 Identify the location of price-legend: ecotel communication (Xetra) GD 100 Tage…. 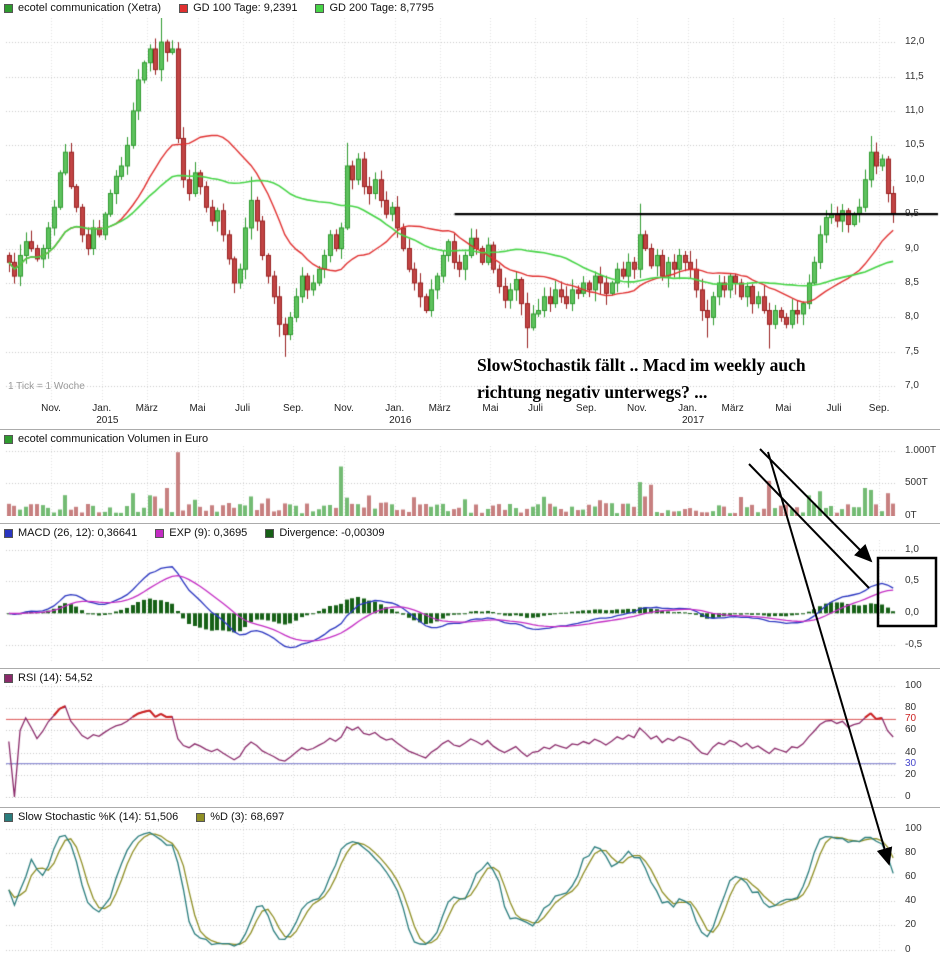
(219, 8).